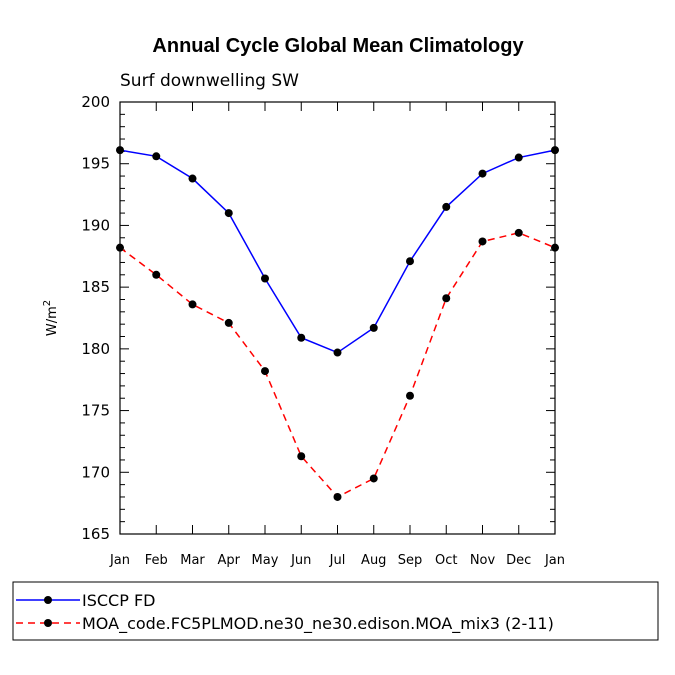 The image size is (675, 675). I want to click on x-tick-label: Sep, so click(410, 560).